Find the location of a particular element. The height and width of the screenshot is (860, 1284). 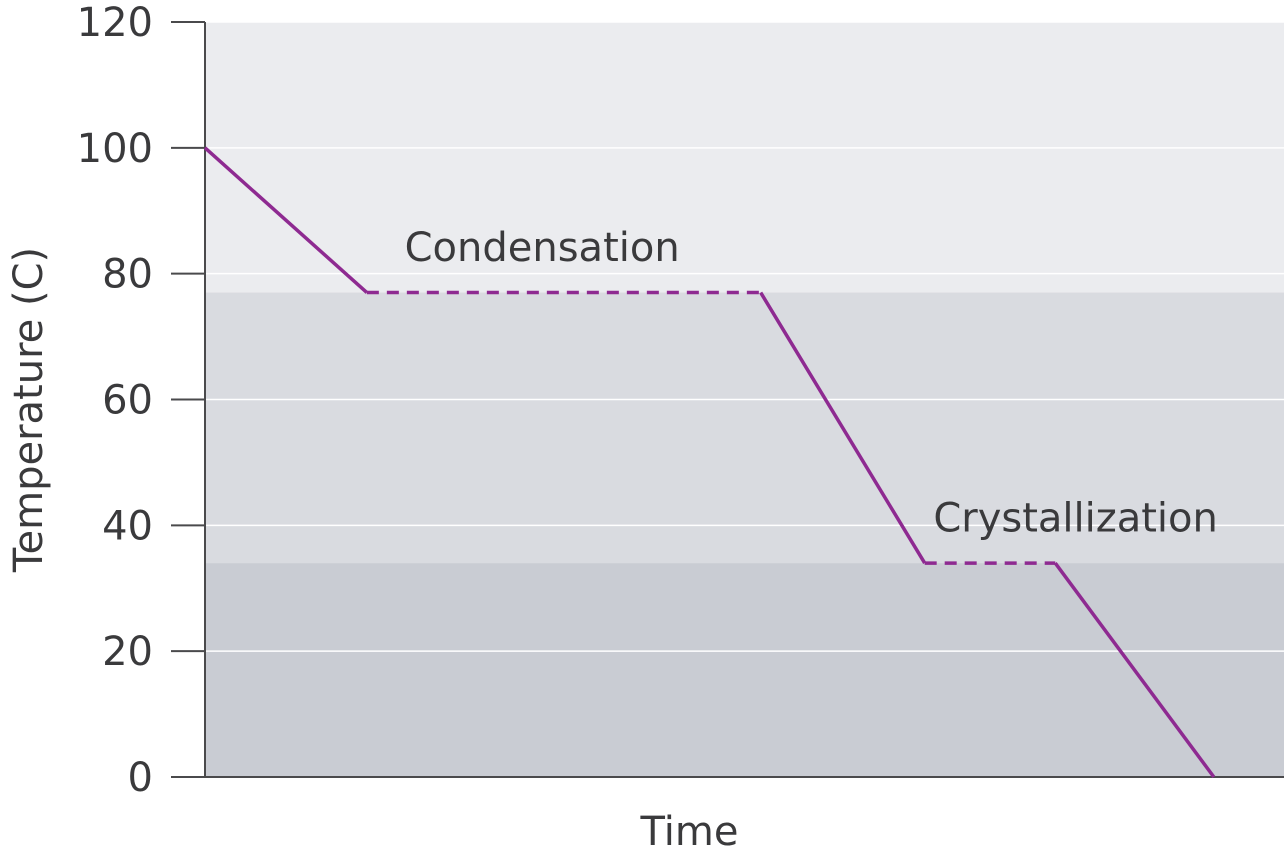

y-tick-labels: 0 20 40 60 80 100 120 is located at coordinates (141, 400).